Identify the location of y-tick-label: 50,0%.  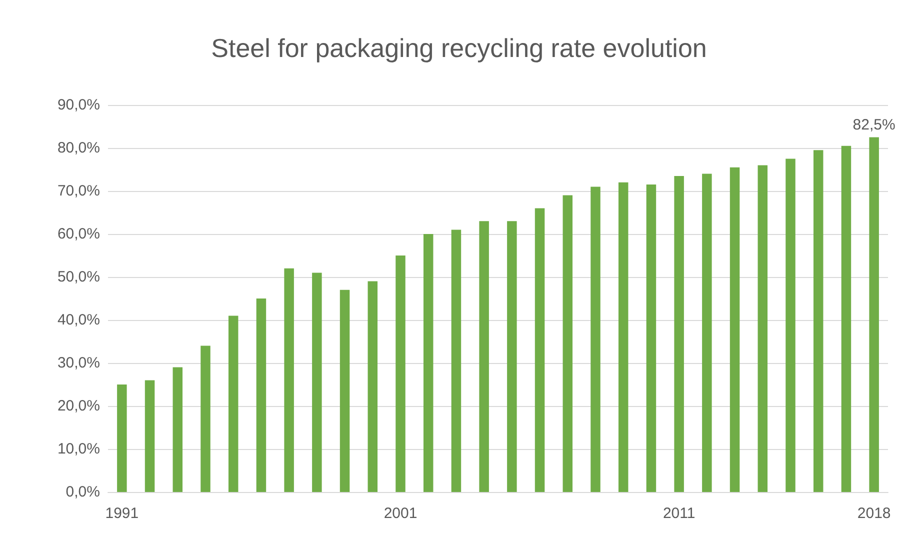
(78, 277).